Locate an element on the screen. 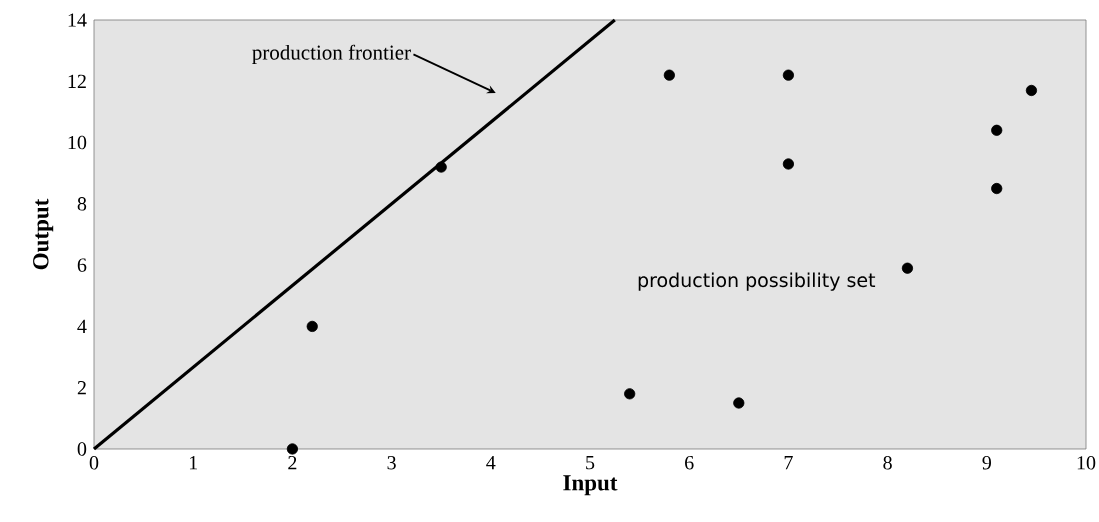 This screenshot has width=1099, height=522. y-tick-label: 14 is located at coordinates (77, 20).